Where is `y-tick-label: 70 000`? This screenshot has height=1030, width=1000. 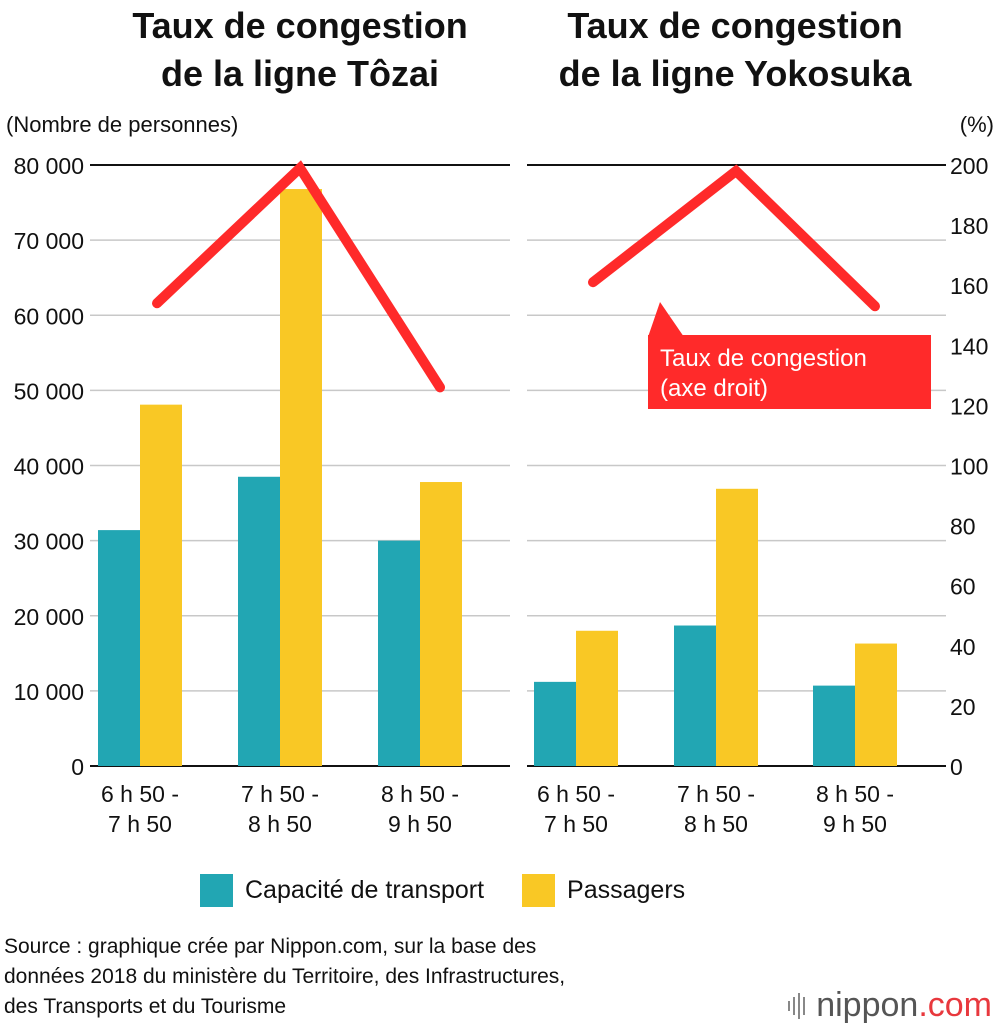 y-tick-label: 70 000 is located at coordinates (49, 241).